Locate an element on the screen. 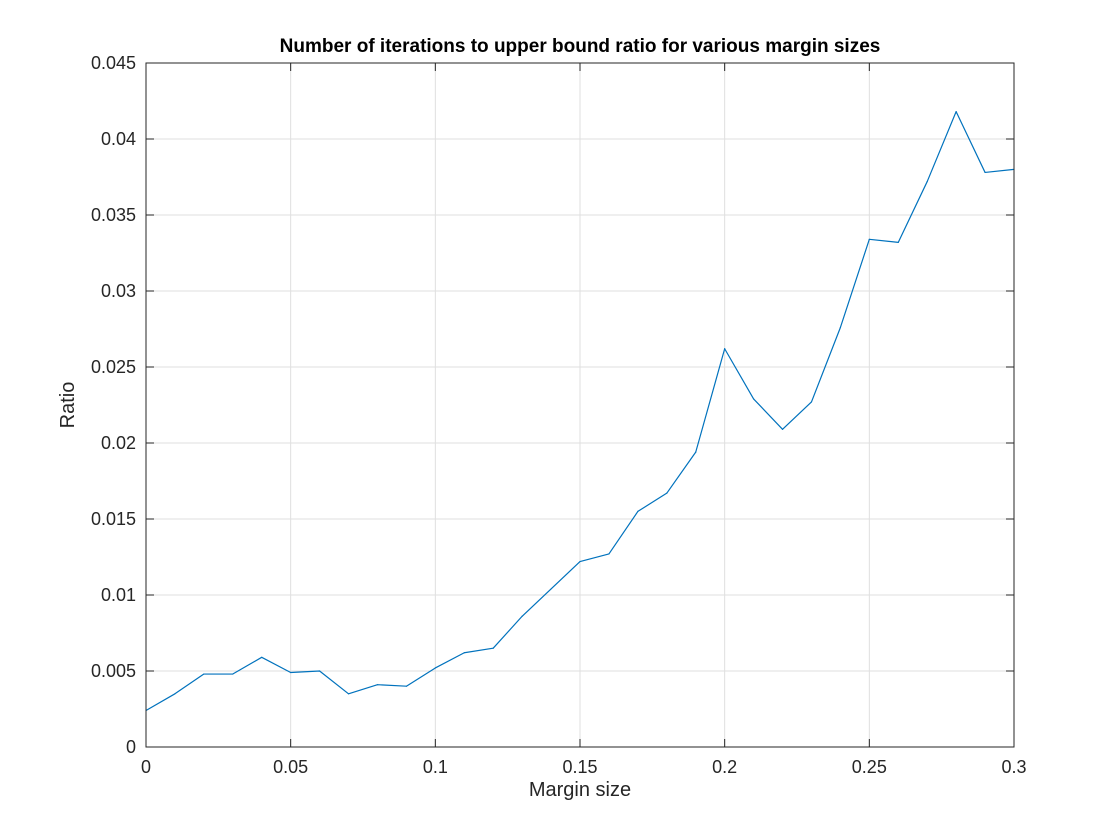 The height and width of the screenshot is (840, 1120). x-tick-labels: 0 0.05 0.1 0.15 0.2 0.25 0.3 is located at coordinates (584, 767).